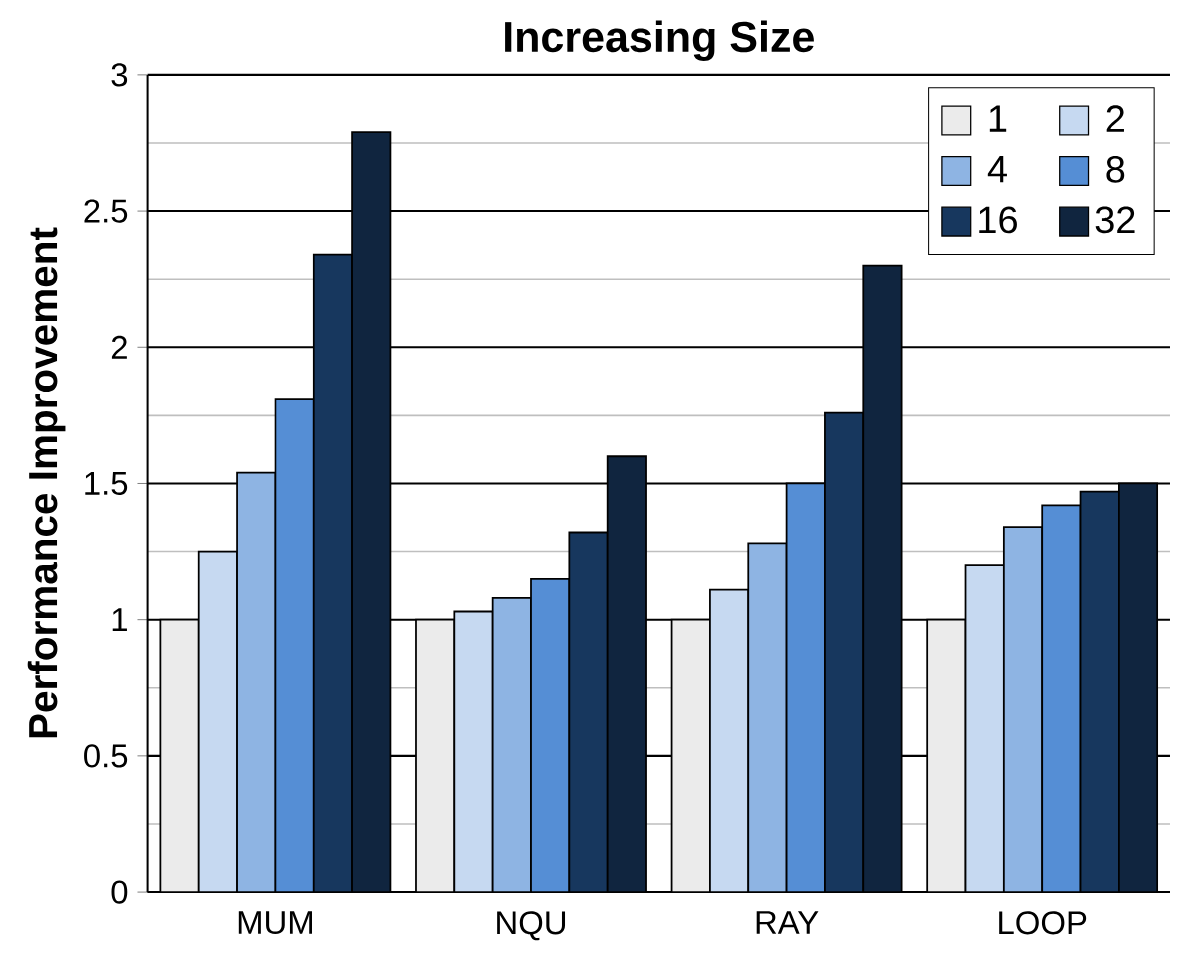  Describe the element at coordinates (106, 484) in the screenshot. I see `y-tick-label: 1.5` at that location.